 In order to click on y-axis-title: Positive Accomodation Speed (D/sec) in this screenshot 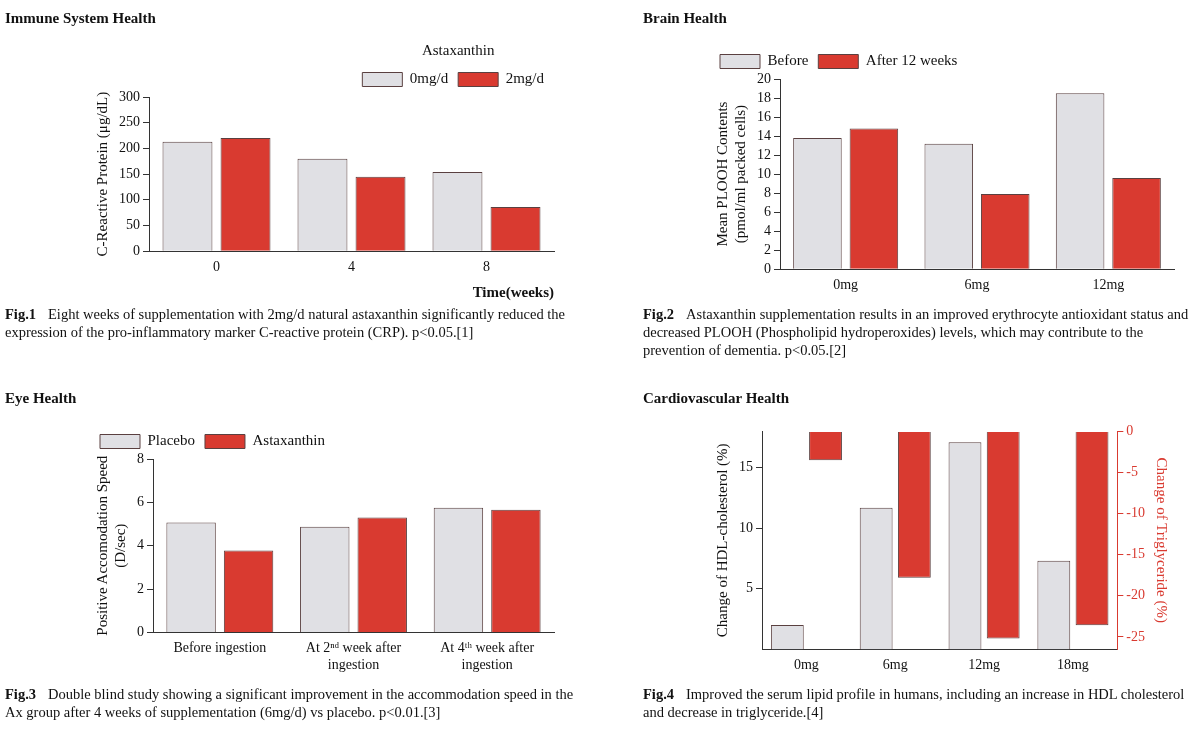, I will do `click(111, 545)`.